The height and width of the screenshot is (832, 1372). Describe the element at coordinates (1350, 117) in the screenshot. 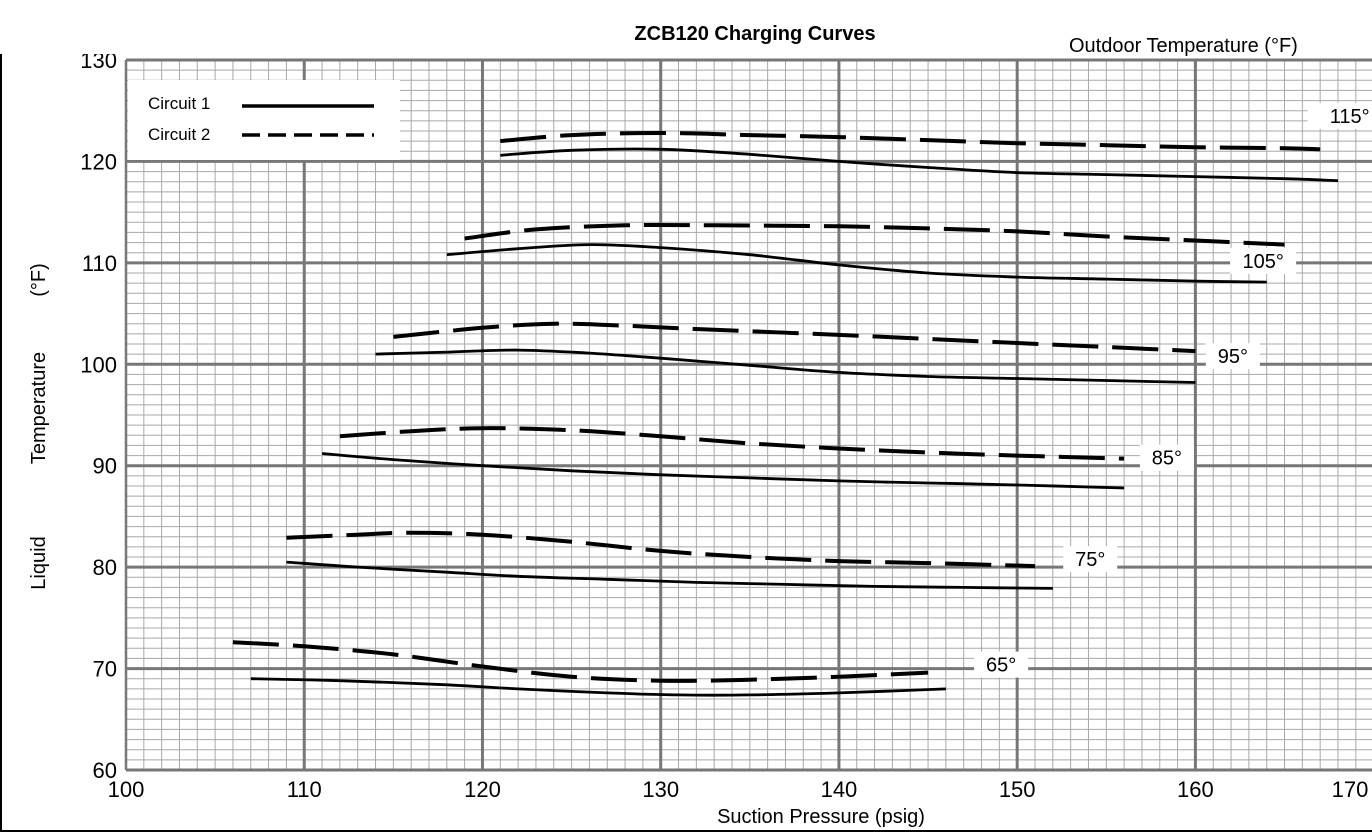

I see `curve-label-115: 115°` at that location.